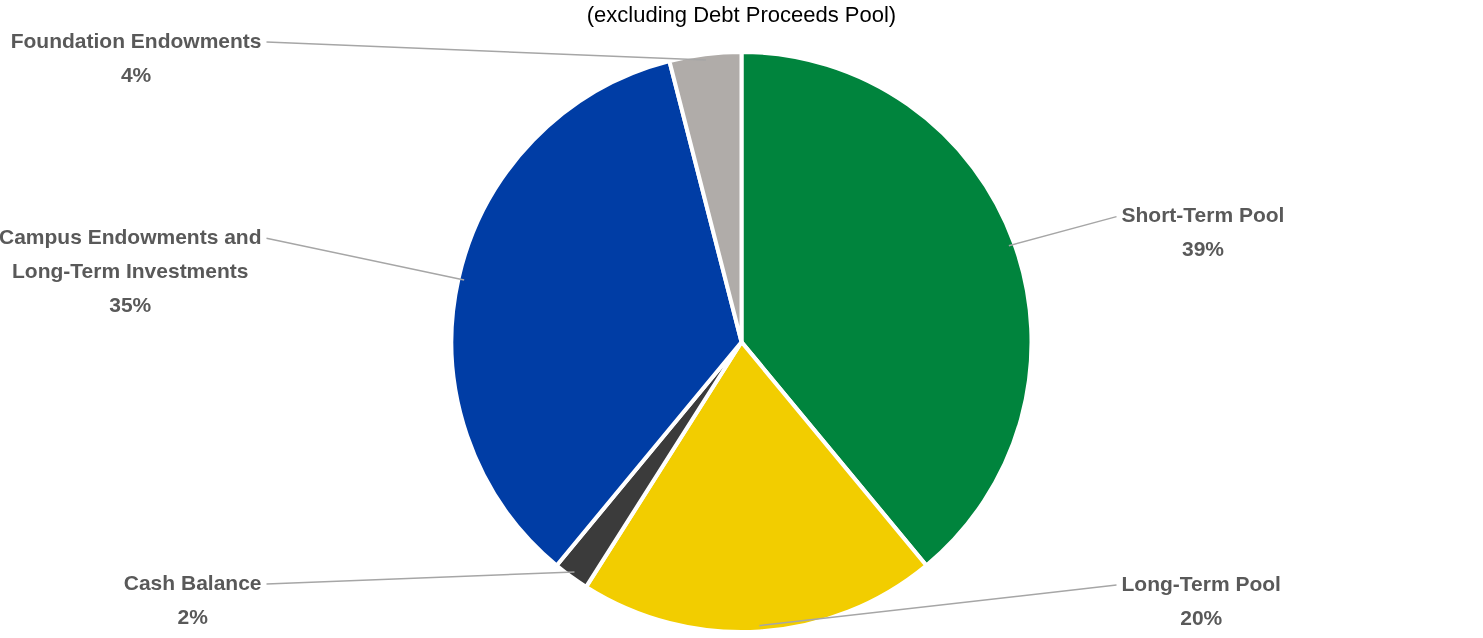 This screenshot has height=638, width=1483. Describe the element at coordinates (192, 582) in the screenshot. I see `slice-label: Cash Balance` at that location.